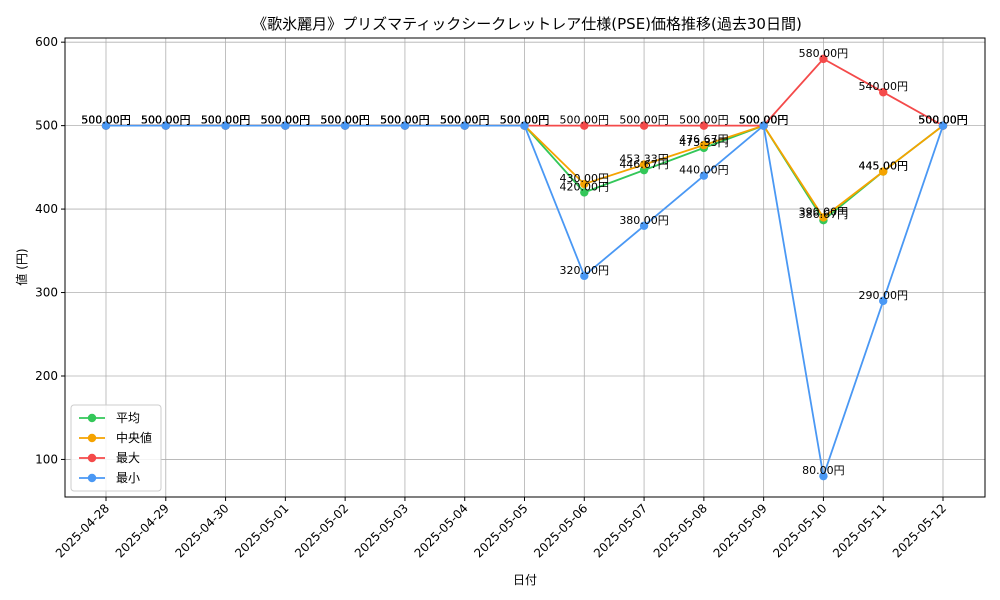 The image size is (1000, 600). Describe the element at coordinates (321, 530) in the screenshot. I see `x-tick-label: 2025-05-02` at that location.